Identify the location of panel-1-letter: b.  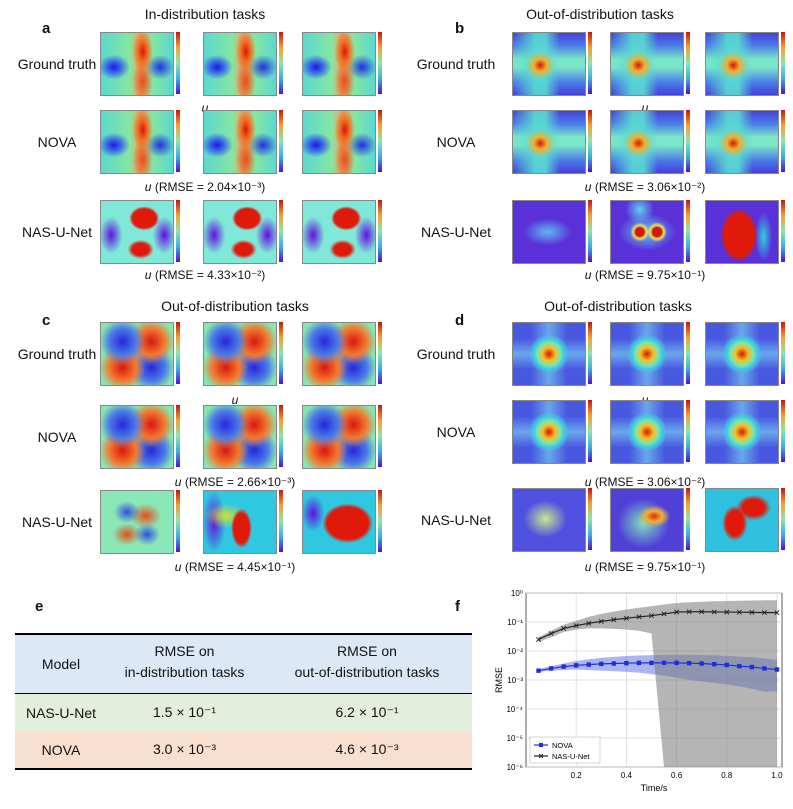
(460, 28).